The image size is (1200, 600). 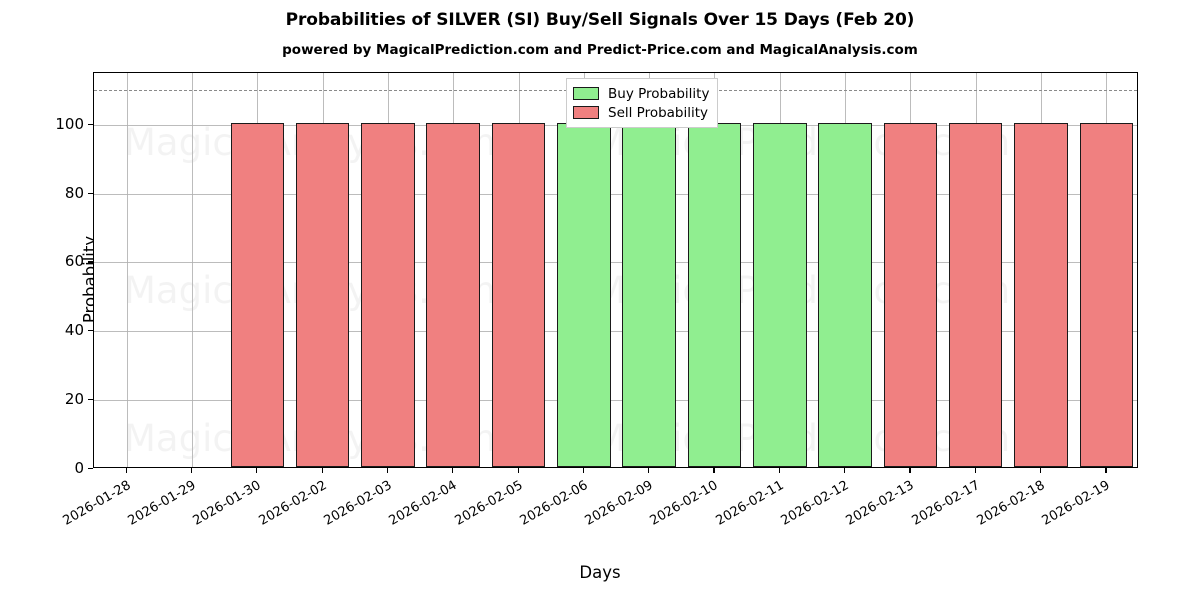 I want to click on x-tick-label: 2026-01-30, so click(x=227, y=503).